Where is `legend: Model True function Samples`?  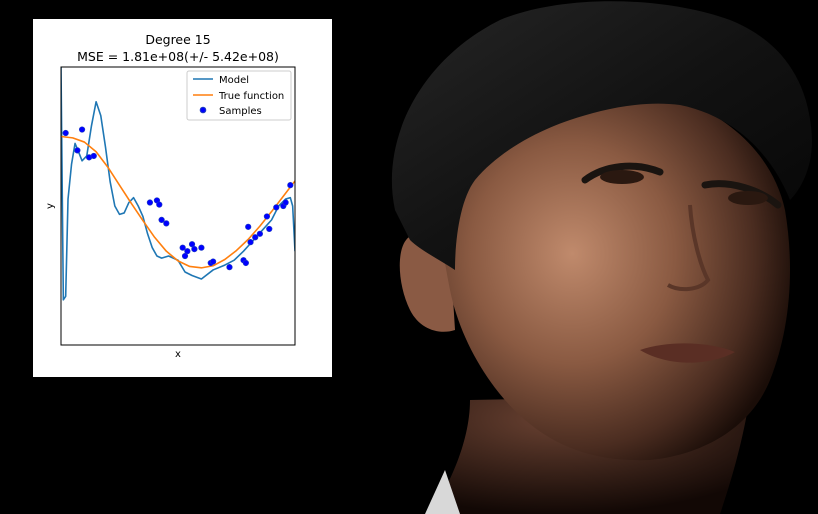
legend: Model True function Samples is located at coordinates (239, 95).